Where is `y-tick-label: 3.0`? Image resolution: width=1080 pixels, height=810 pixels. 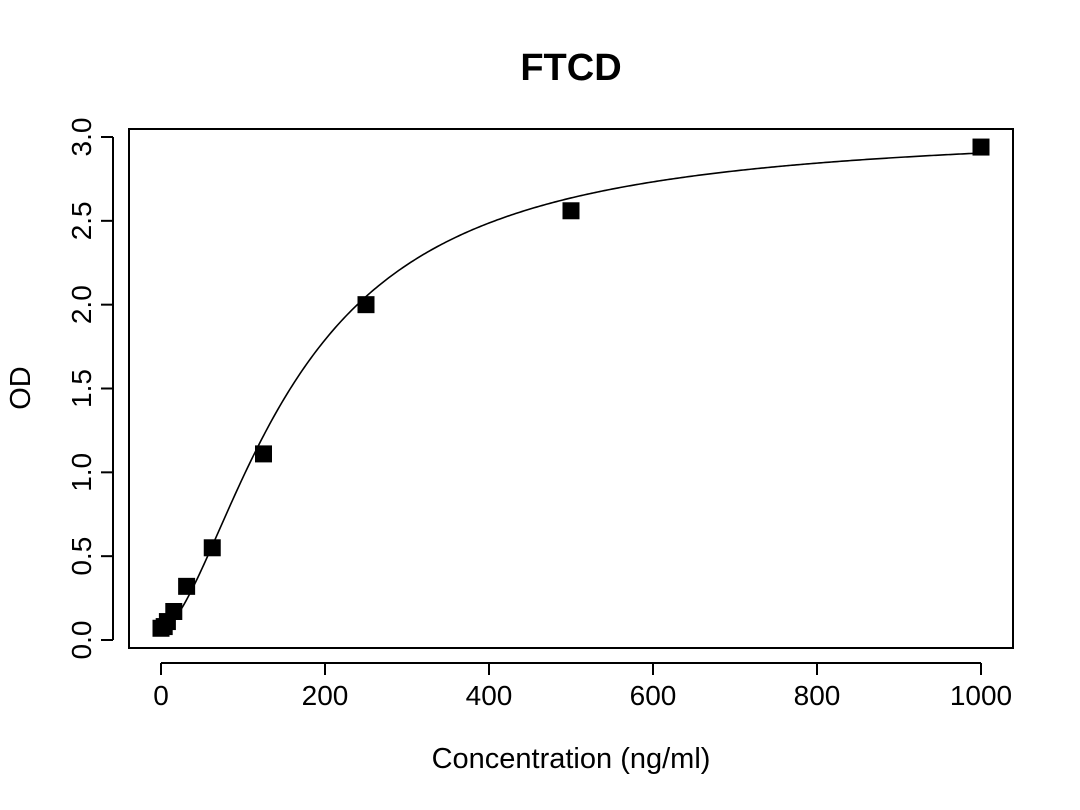
y-tick-label: 3.0 is located at coordinates (81, 137).